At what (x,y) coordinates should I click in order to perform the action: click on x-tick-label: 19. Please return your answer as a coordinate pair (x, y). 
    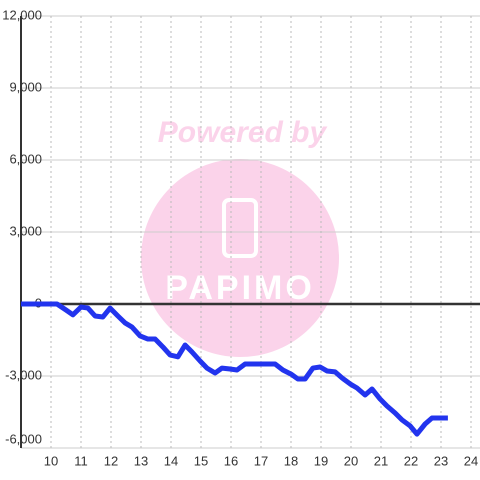
    Looking at the image, I should click on (321, 460).